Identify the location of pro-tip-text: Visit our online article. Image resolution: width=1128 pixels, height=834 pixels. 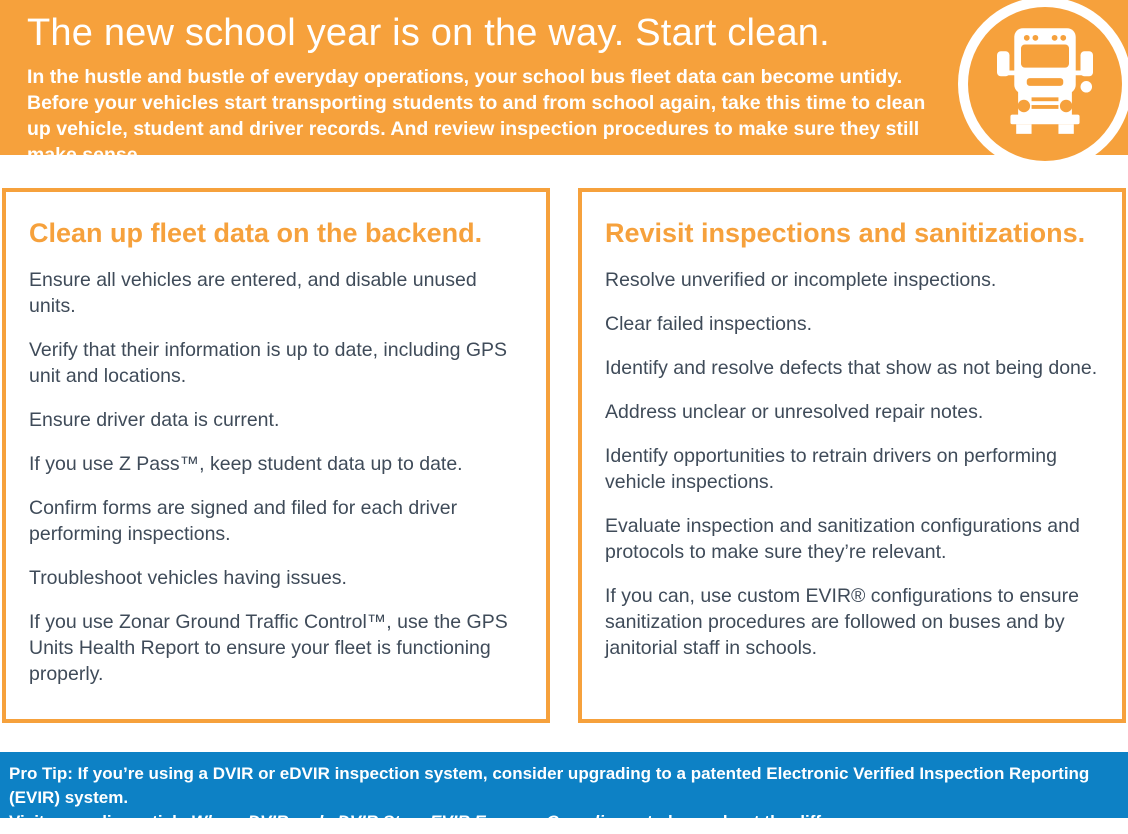
(100, 821).